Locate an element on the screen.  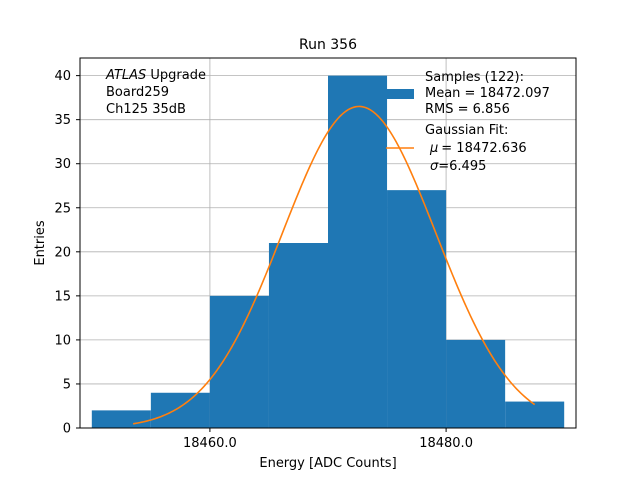
y-tick-label-1: 5 is located at coordinates (67, 384).